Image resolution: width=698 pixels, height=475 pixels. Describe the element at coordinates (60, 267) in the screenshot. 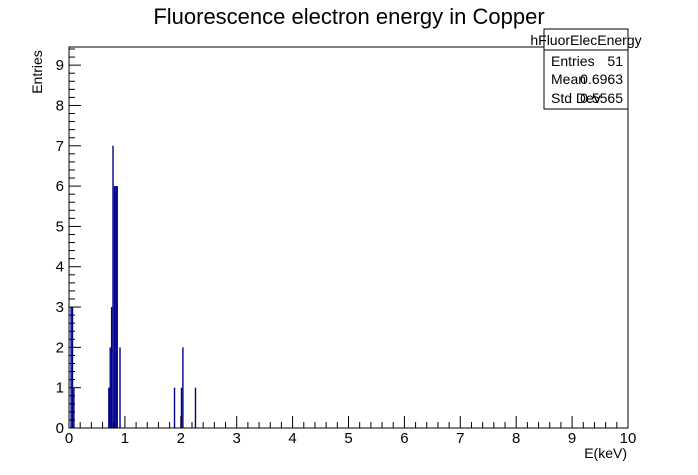

I see `y-tick-label: 4` at that location.